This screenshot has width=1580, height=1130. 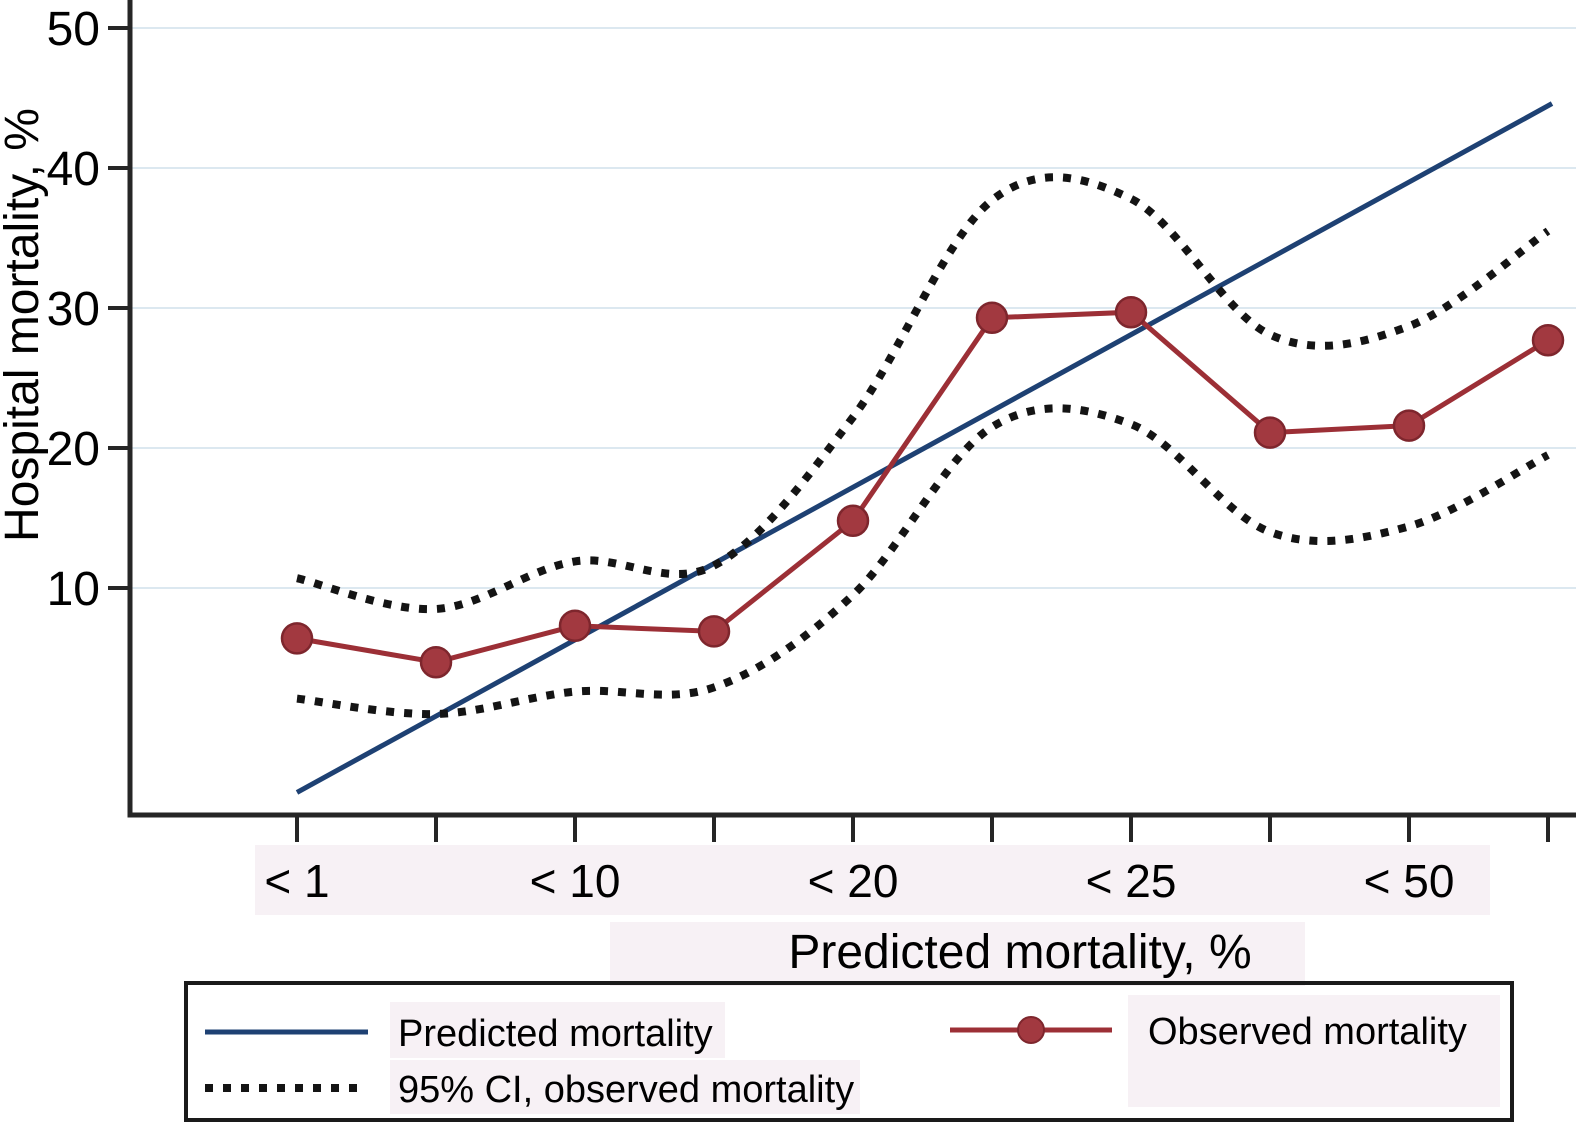 What do you see at coordinates (1031, 1030) in the screenshot?
I see `legend-swatch-observed-marker` at bounding box center [1031, 1030].